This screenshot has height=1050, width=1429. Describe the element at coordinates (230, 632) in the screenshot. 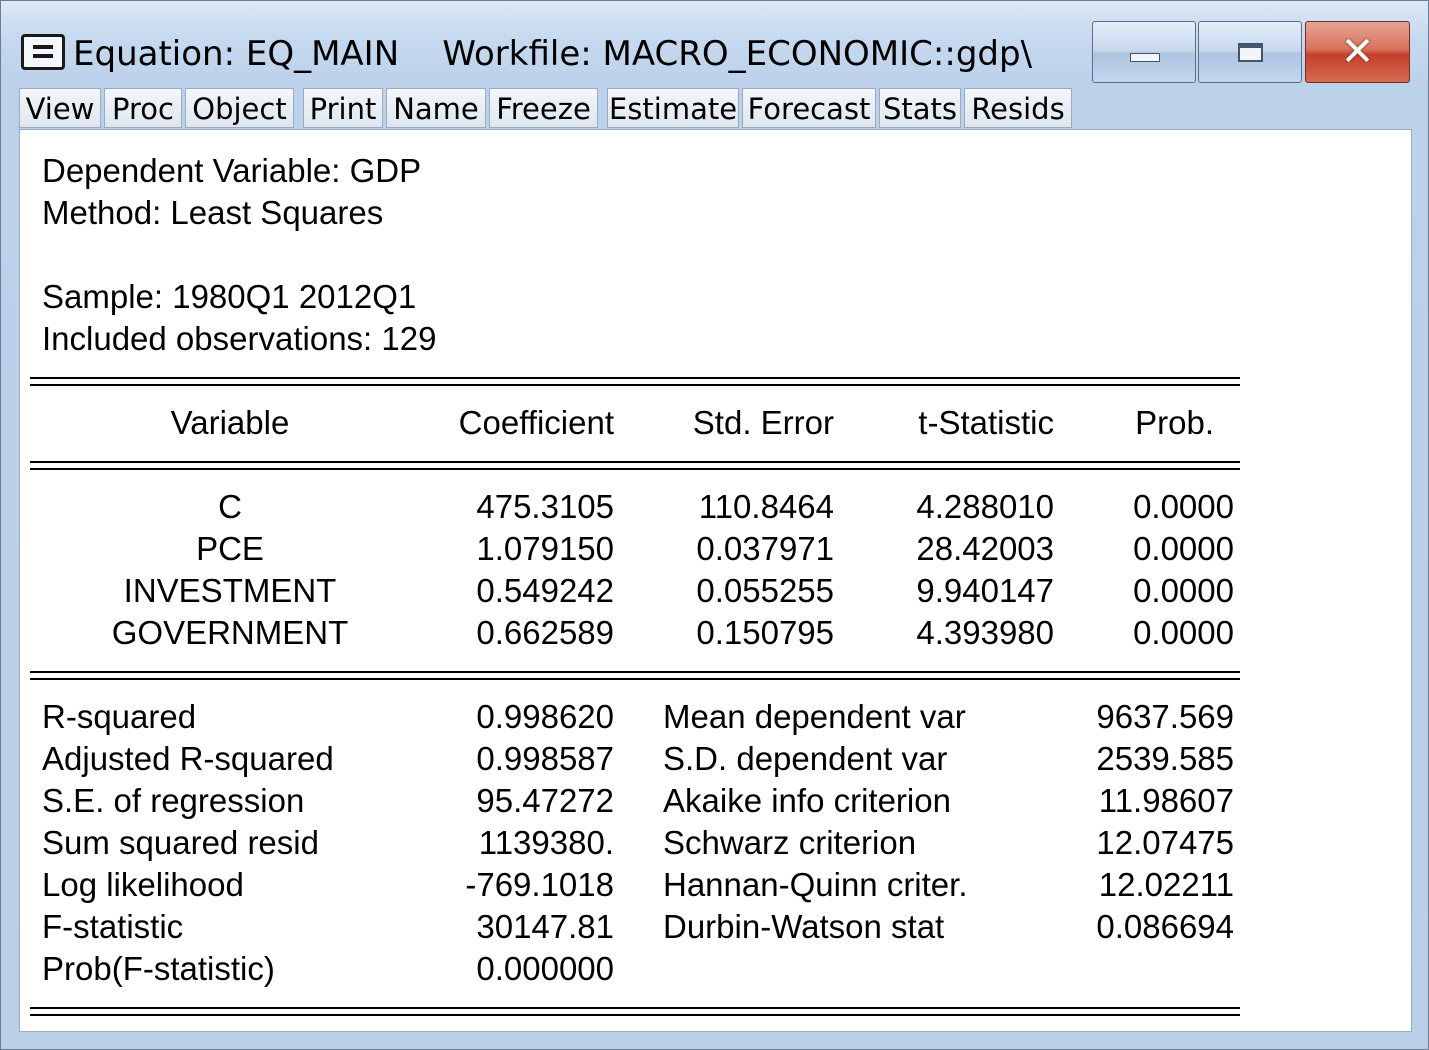

I see `variable-name: GOVERNMENT` at that location.